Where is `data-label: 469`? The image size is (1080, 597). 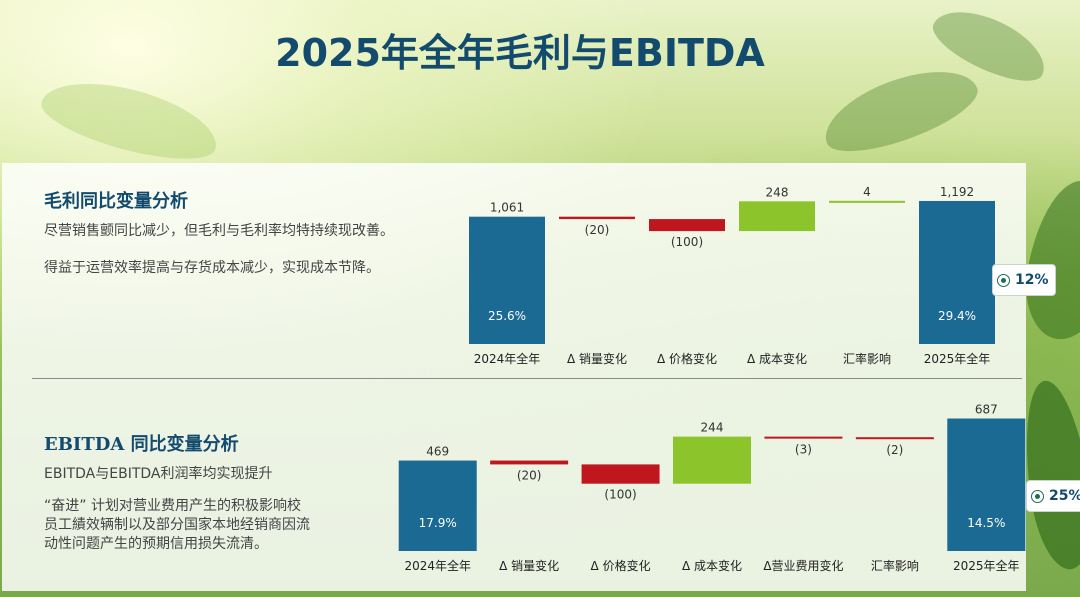 data-label: 469 is located at coordinates (437, 452).